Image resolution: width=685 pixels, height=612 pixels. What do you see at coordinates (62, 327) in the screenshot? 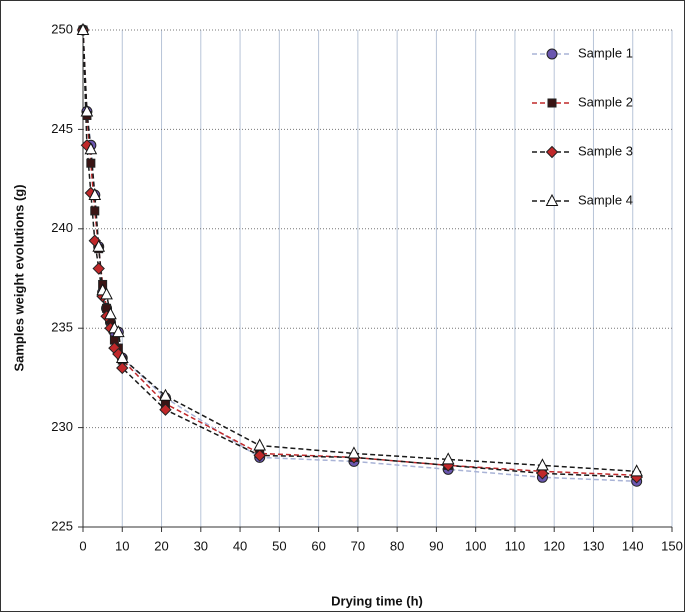
I see `y-tick-label: 235` at bounding box center [62, 327].